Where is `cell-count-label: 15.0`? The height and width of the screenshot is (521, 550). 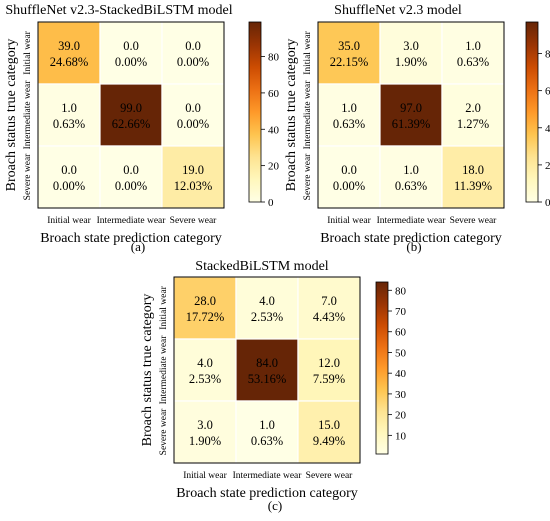 cell-count-label: 15.0 is located at coordinates (329, 425).